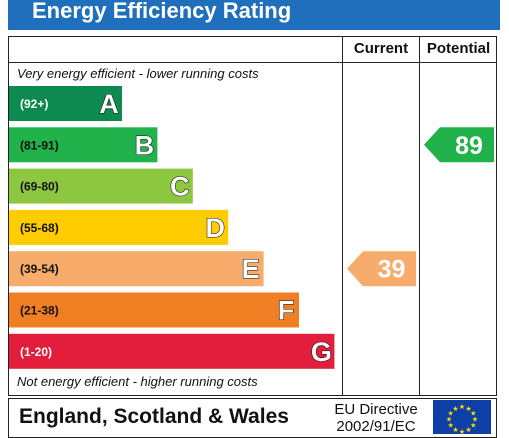 The height and width of the screenshot is (438, 509). What do you see at coordinates (65, 103) in the screenshot?
I see `band-bar-a` at bounding box center [65, 103].